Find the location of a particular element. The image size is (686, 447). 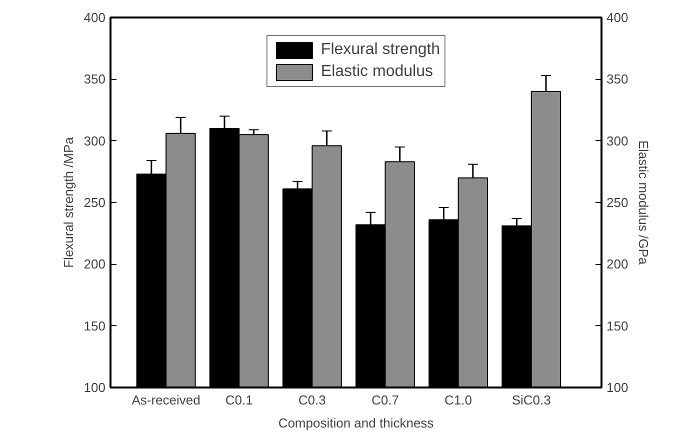

x-tick-label: C0.1 is located at coordinates (239, 400).